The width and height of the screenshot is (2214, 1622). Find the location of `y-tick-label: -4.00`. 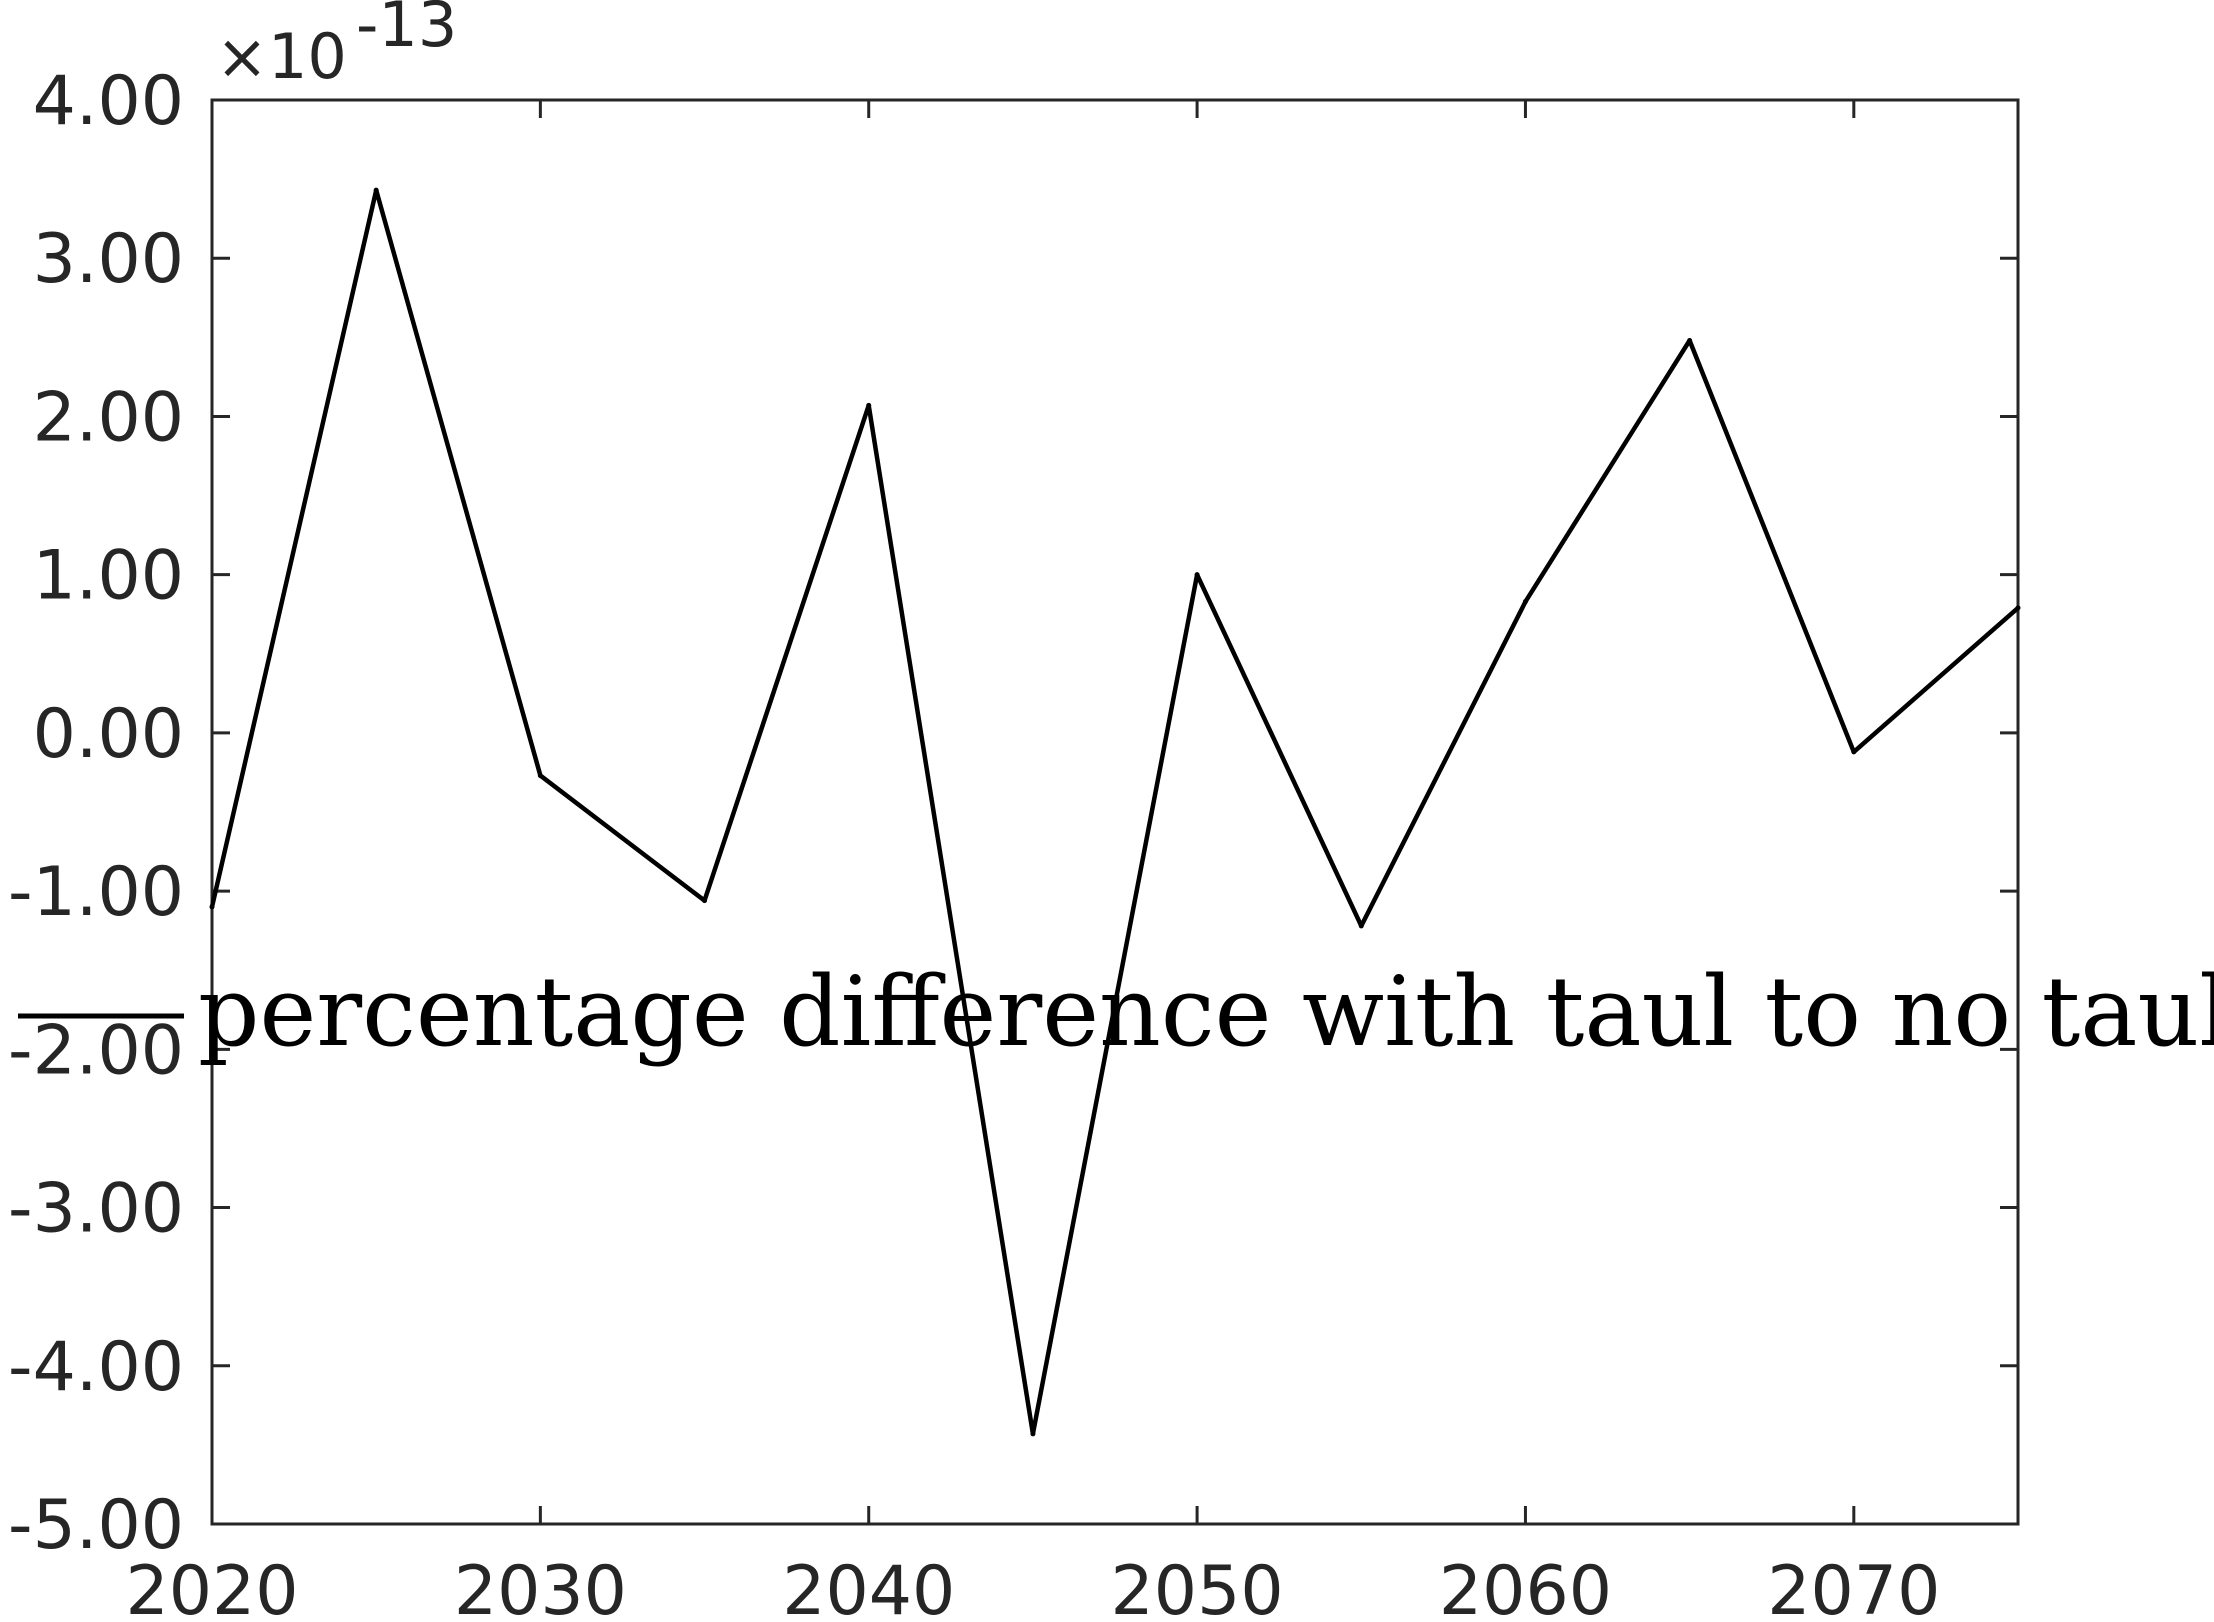

y-tick-label: -4.00 is located at coordinates (96, 1367).